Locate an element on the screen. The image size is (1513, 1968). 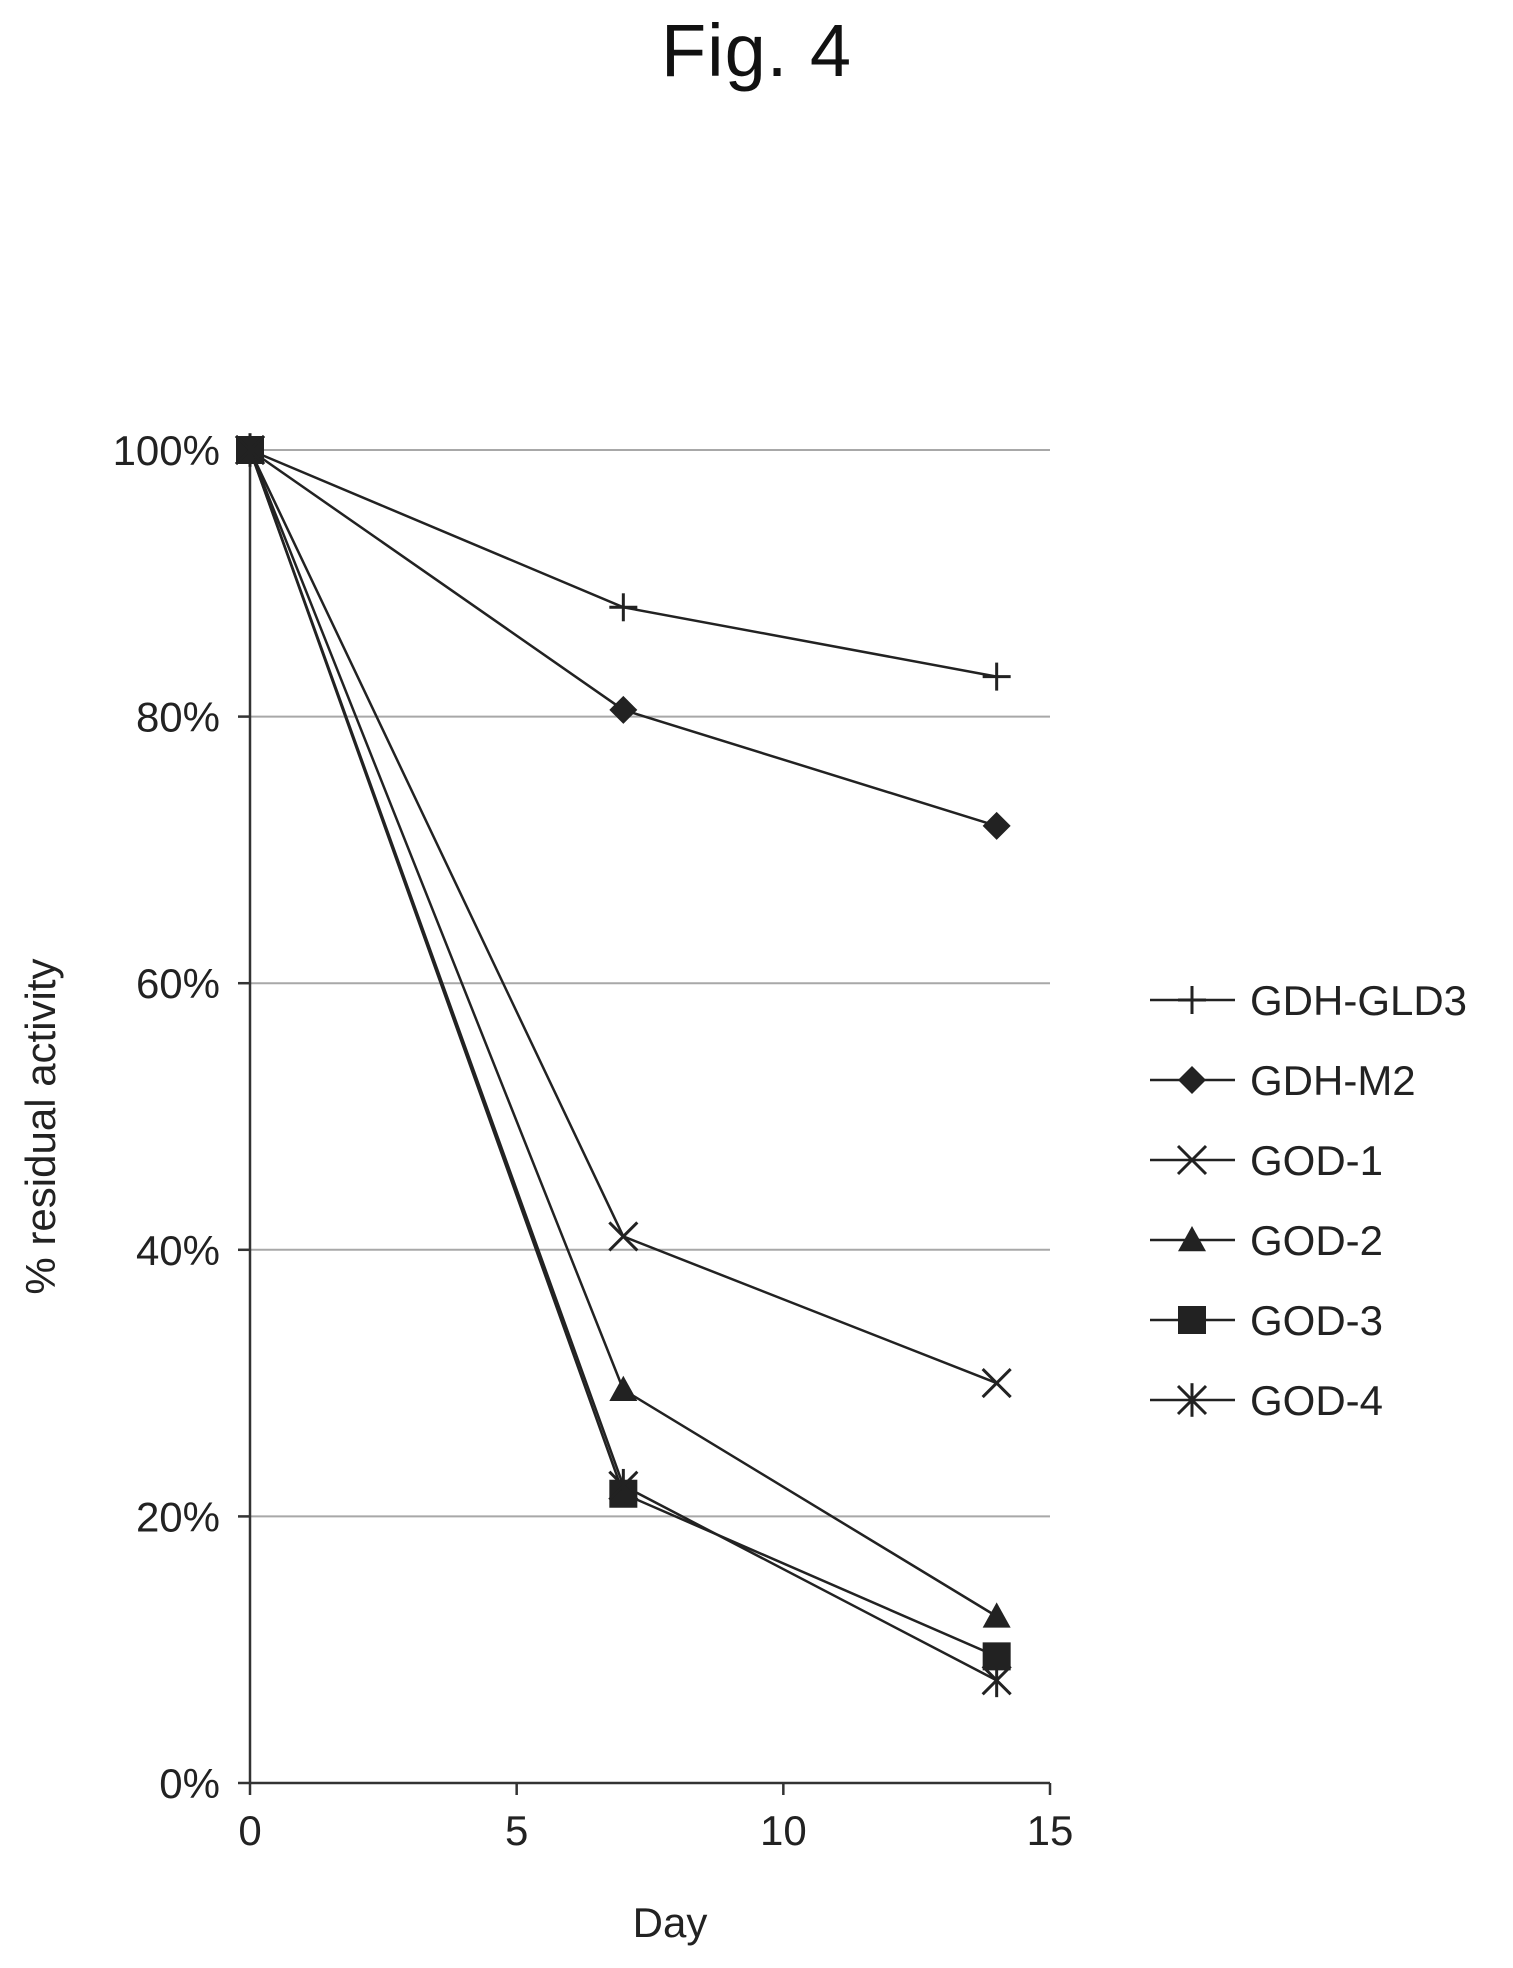
legend-label: GOD-4 is located at coordinates (1316, 1400).